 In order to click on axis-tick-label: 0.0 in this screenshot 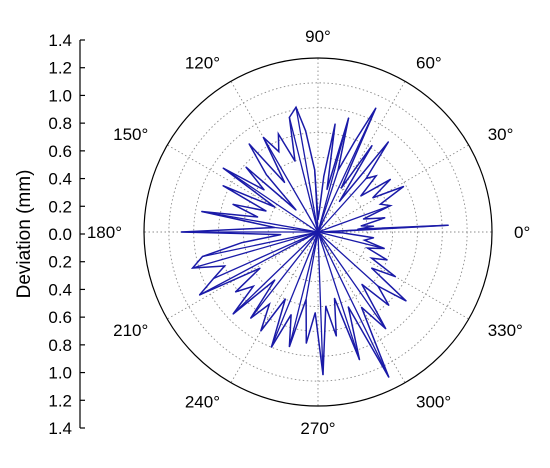, I will do `click(60, 234)`.